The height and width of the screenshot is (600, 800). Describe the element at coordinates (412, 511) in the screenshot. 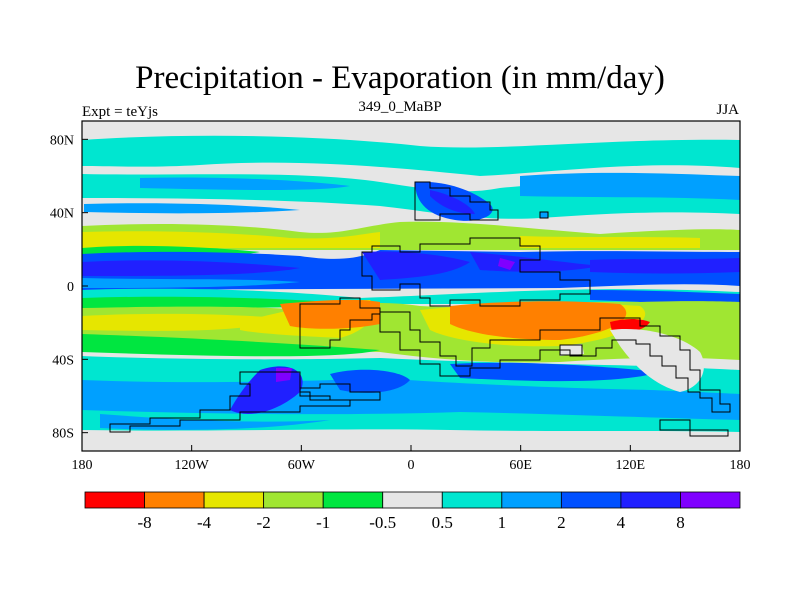

I see `colorbar: -8 -4 -2 -1 -0.5 0.5 1 2 4 8` at that location.